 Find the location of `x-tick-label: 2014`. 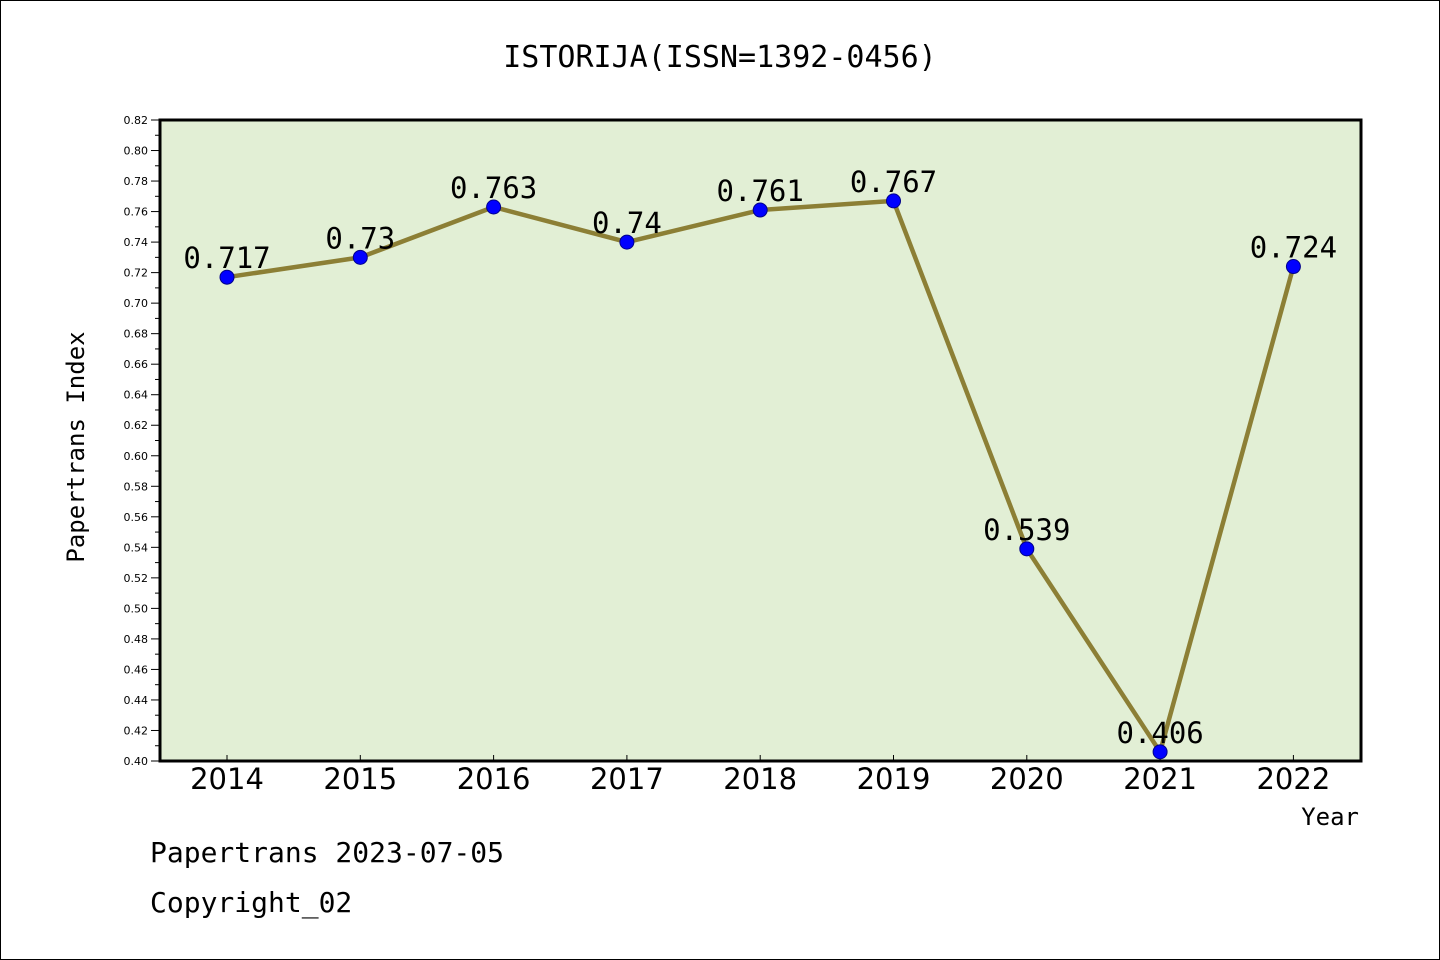

x-tick-label: 2014 is located at coordinates (227, 779).